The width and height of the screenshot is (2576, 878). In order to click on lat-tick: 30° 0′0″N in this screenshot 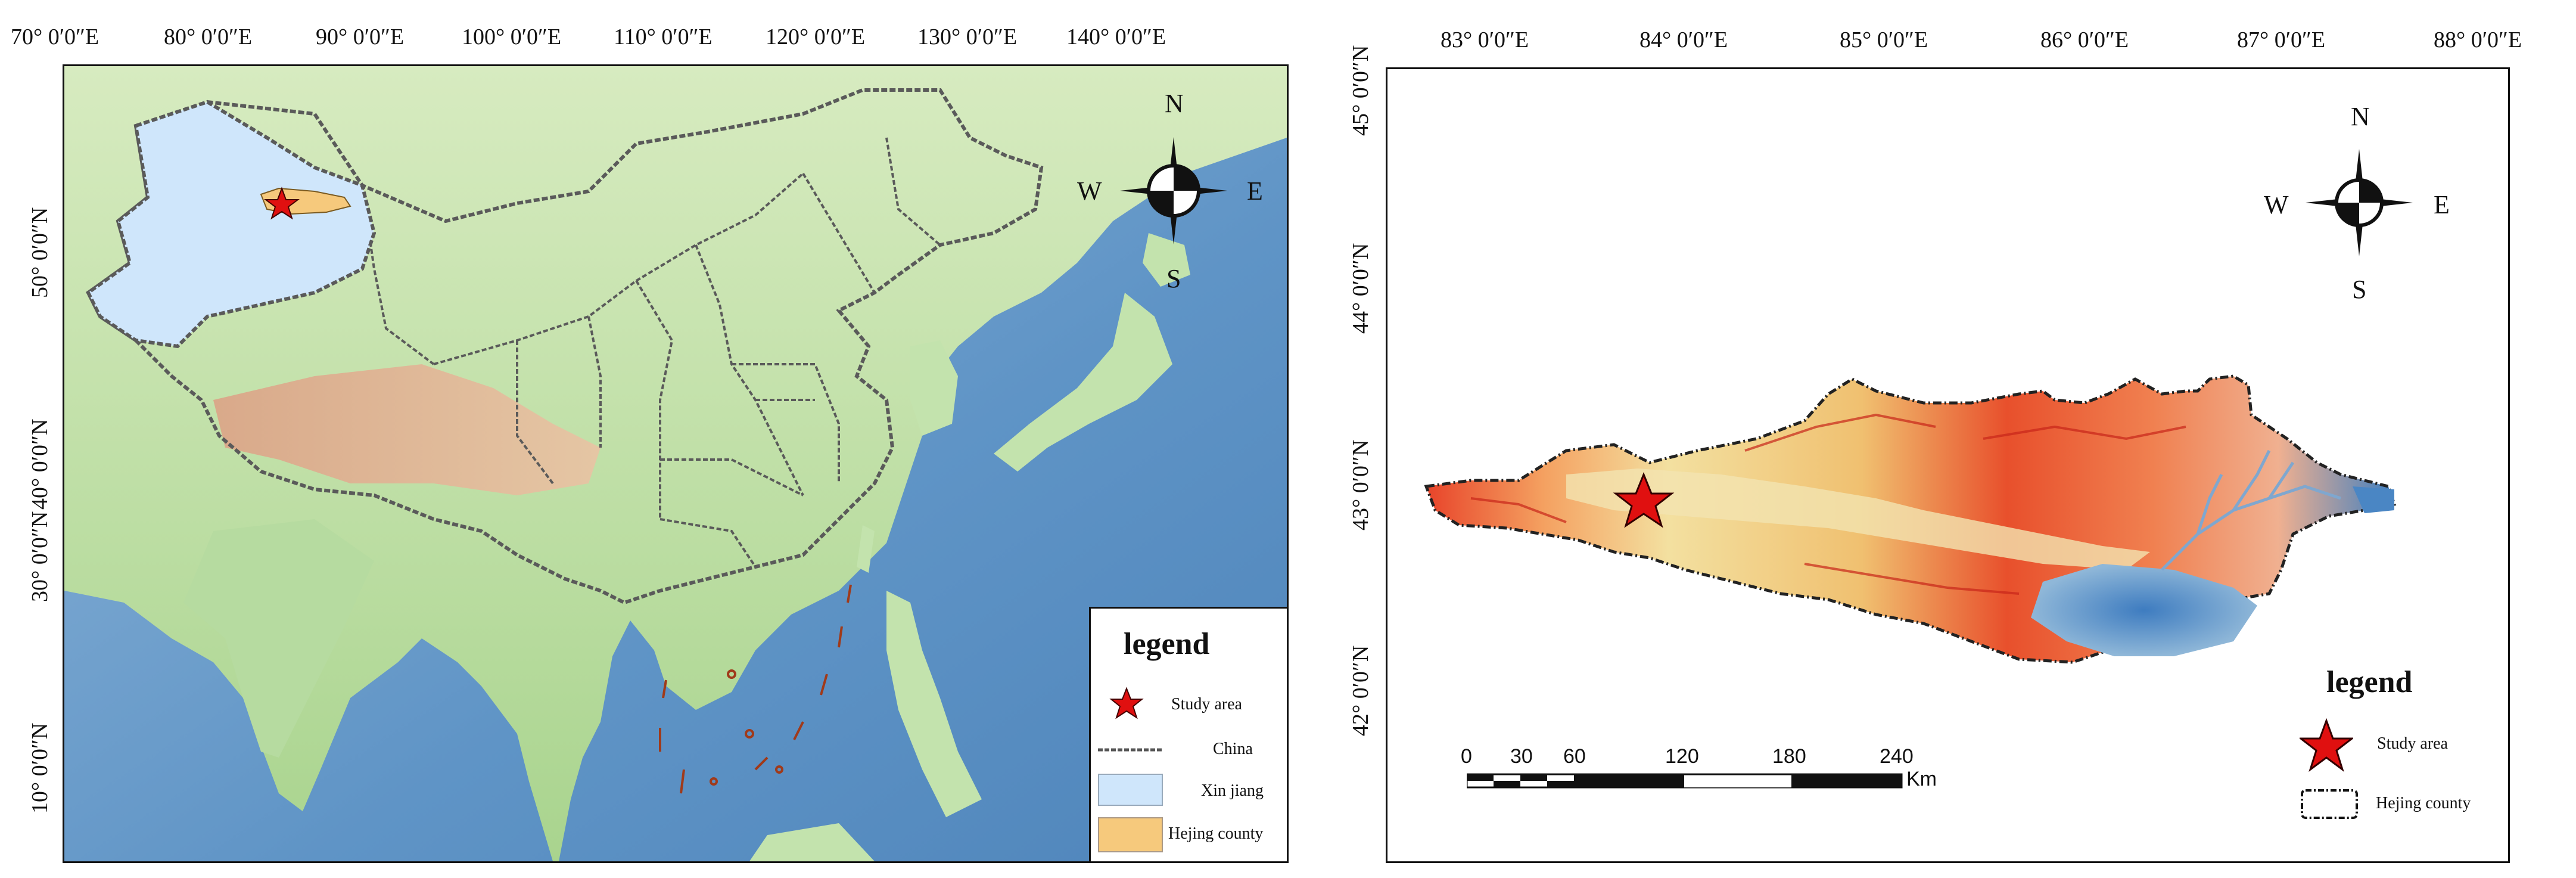, I will do `click(39, 556)`.